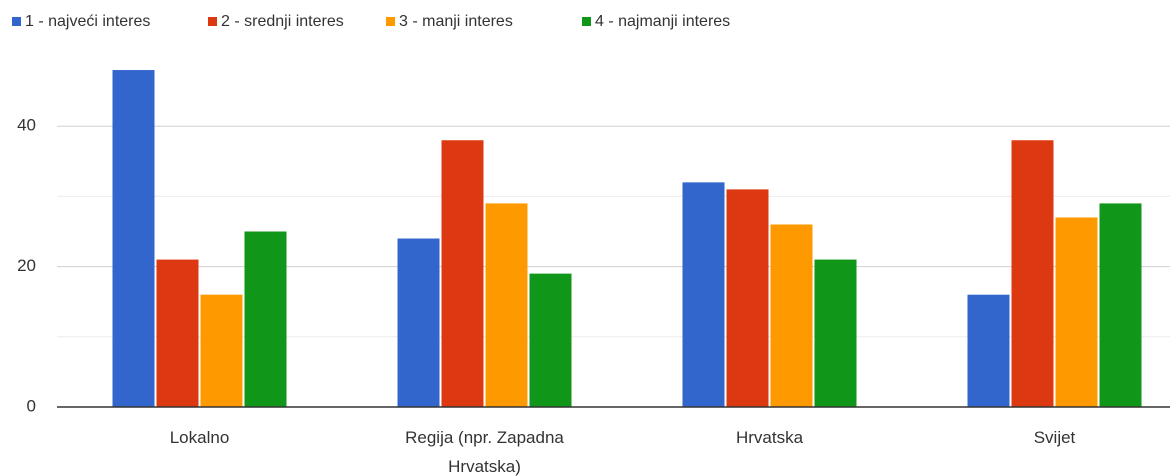 Image resolution: width=1170 pixels, height=476 pixels. I want to click on legend-label: 3 - manji interes, so click(456, 21).